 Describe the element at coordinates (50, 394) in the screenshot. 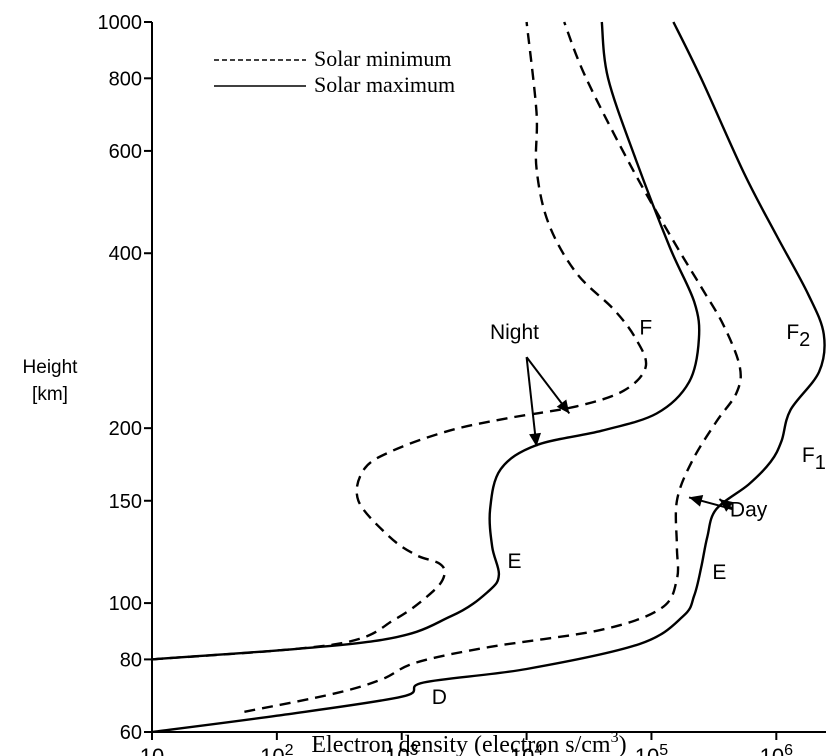

I see `y-axis-label: [km]` at that location.